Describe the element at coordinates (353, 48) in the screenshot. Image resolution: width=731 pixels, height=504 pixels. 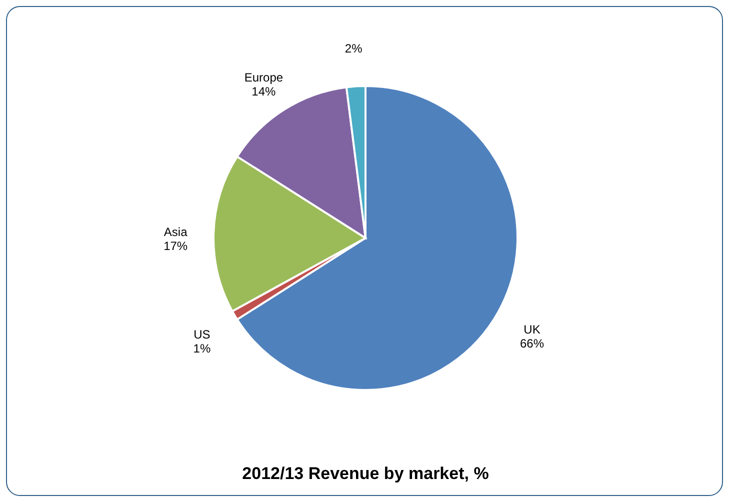
I see `data-label: 2%` at that location.